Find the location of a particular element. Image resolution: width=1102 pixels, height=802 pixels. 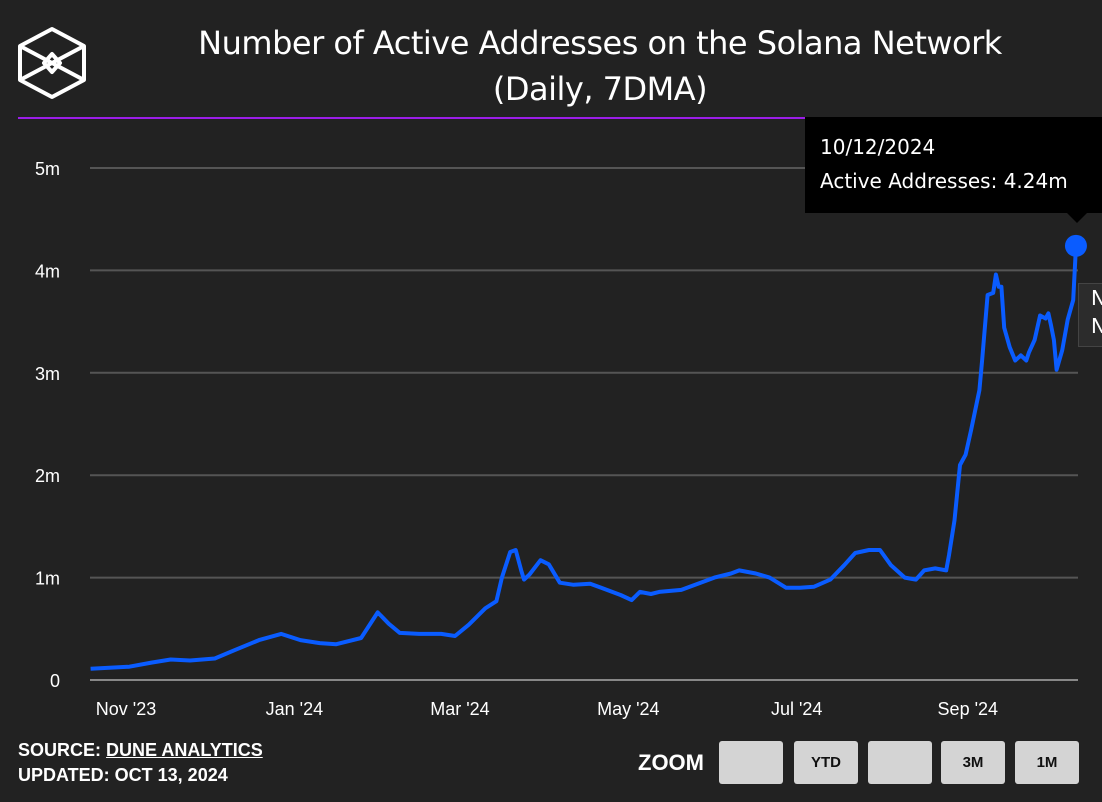

x-tick-label: Nov '23 is located at coordinates (126, 709).